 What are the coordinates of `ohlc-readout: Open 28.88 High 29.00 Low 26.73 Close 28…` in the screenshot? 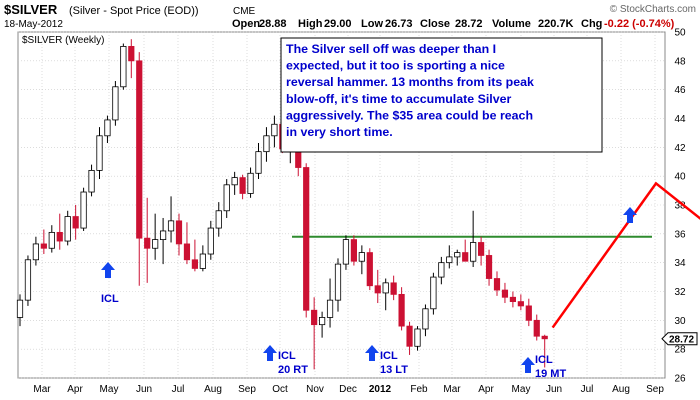 It's located at (453, 24).